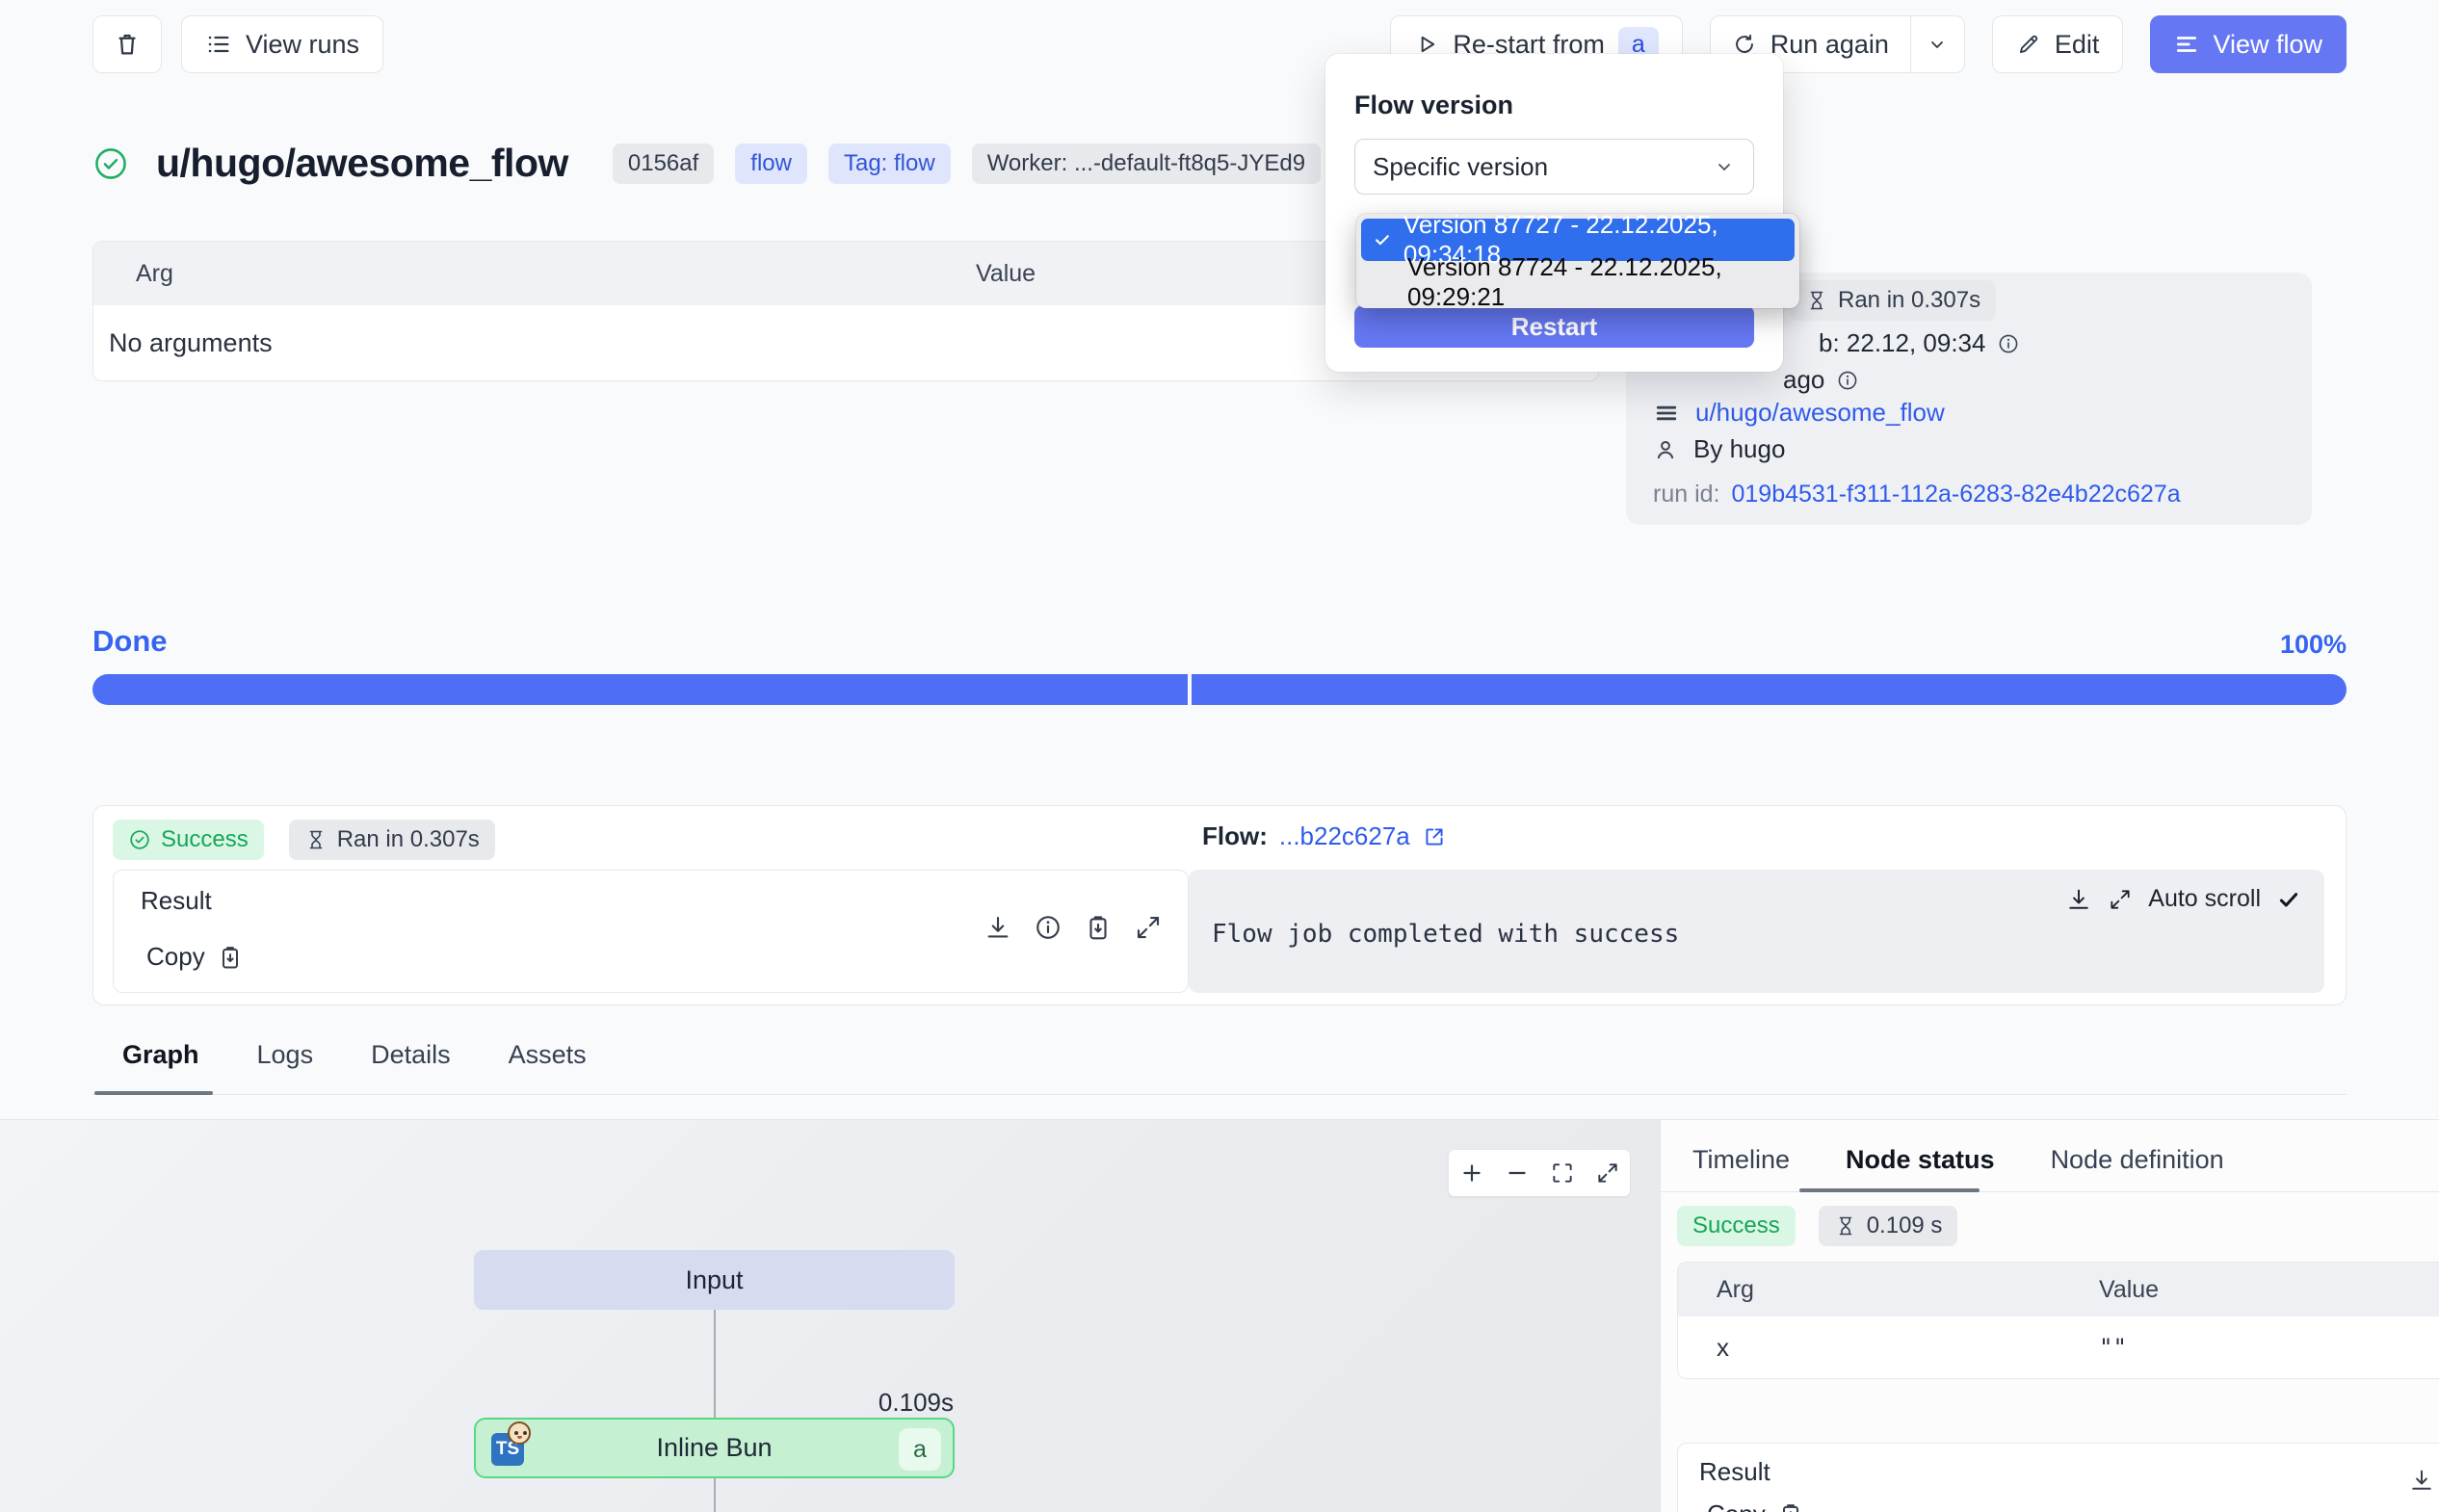  What do you see at coordinates (160, 1054) in the screenshot?
I see `tab-graph: Graph` at bounding box center [160, 1054].